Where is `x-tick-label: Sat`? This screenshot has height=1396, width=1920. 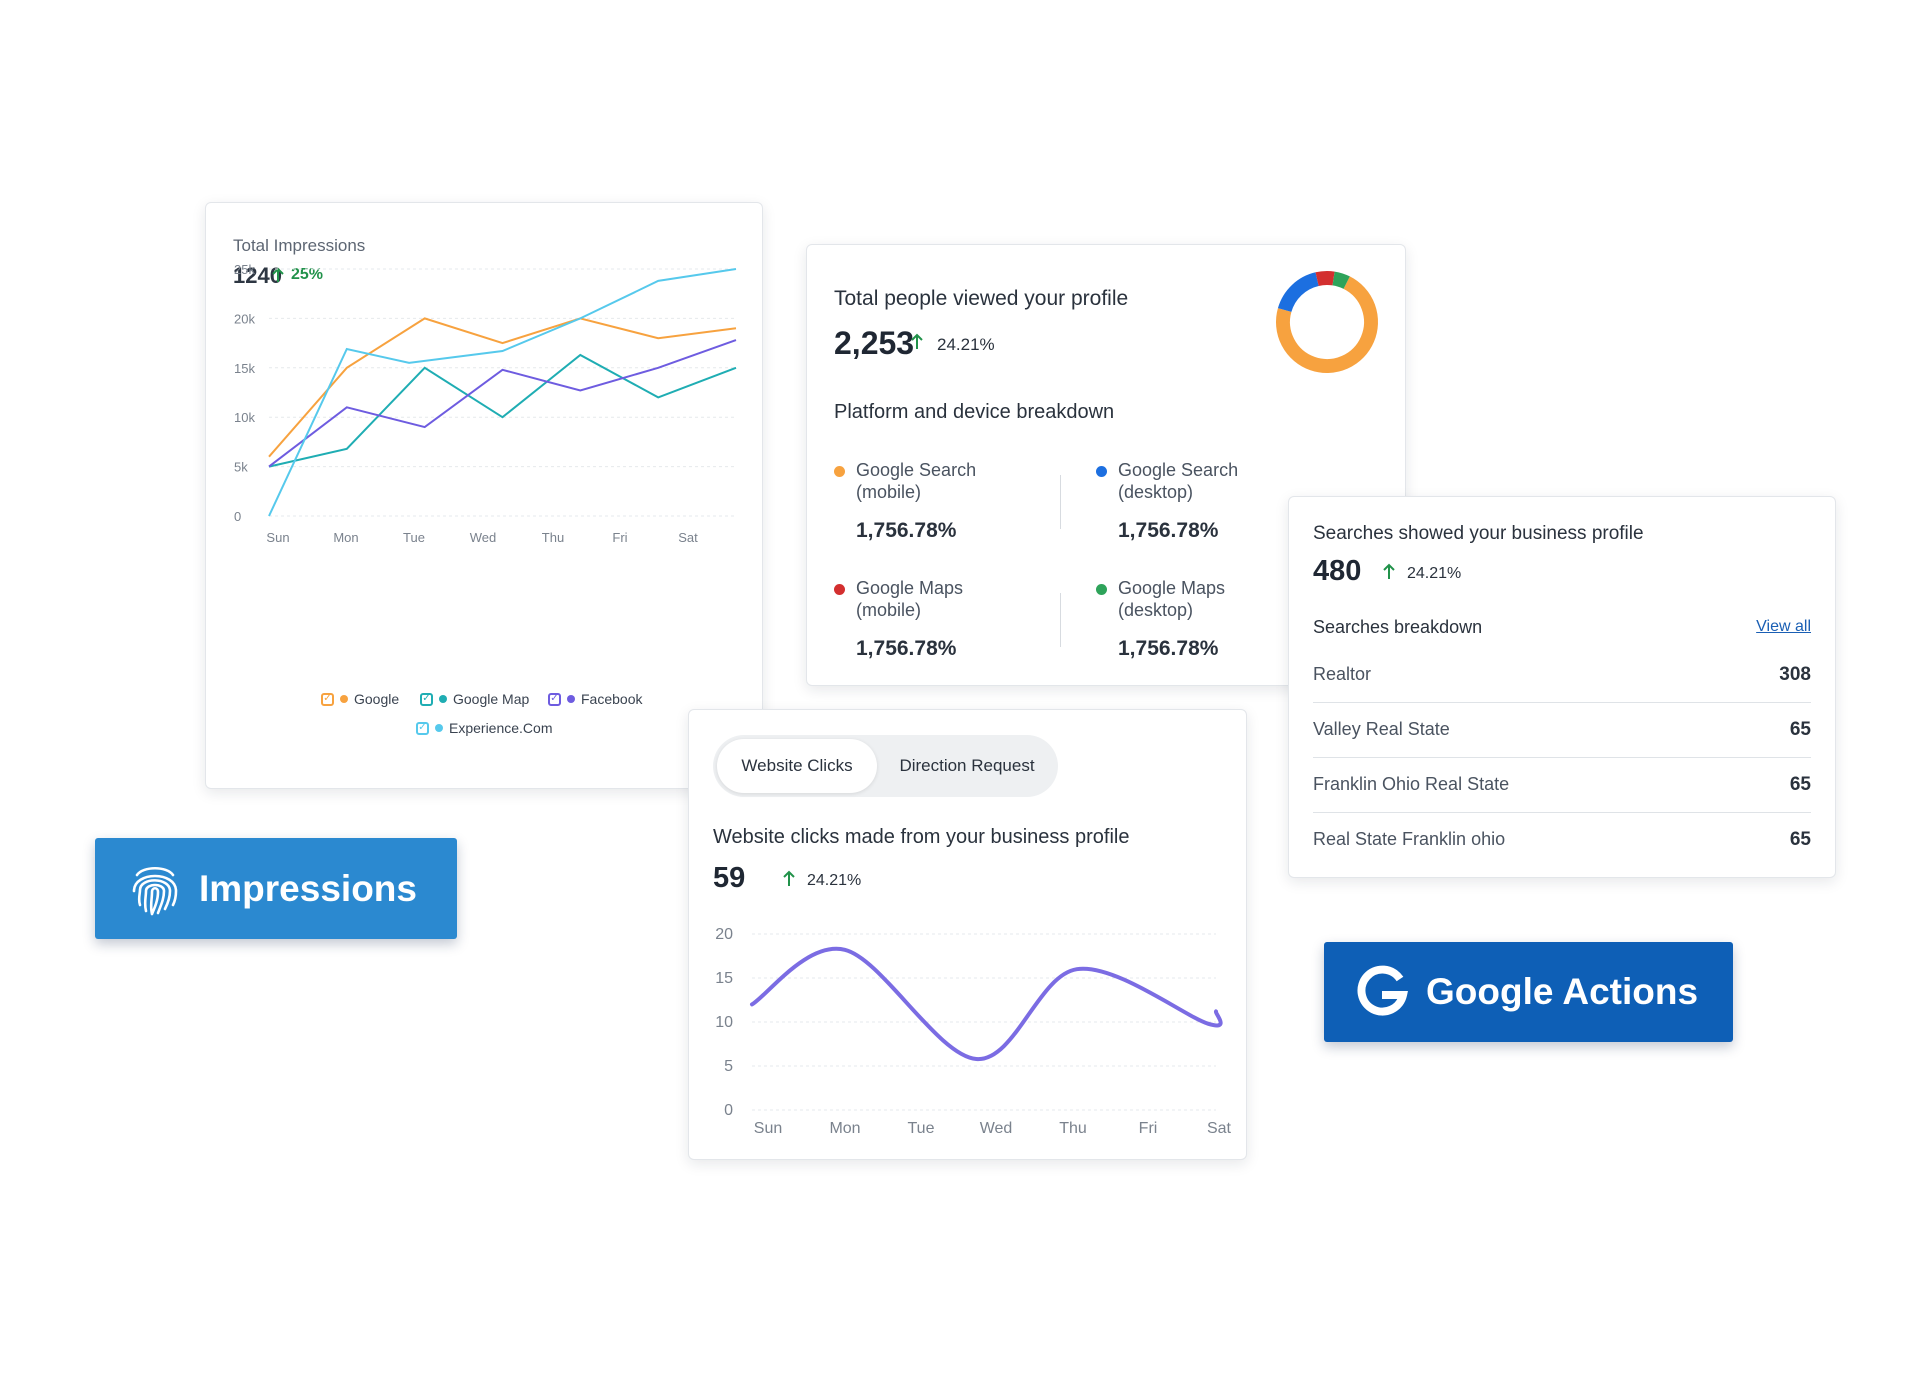
x-tick-label: Sat is located at coordinates (688, 537).